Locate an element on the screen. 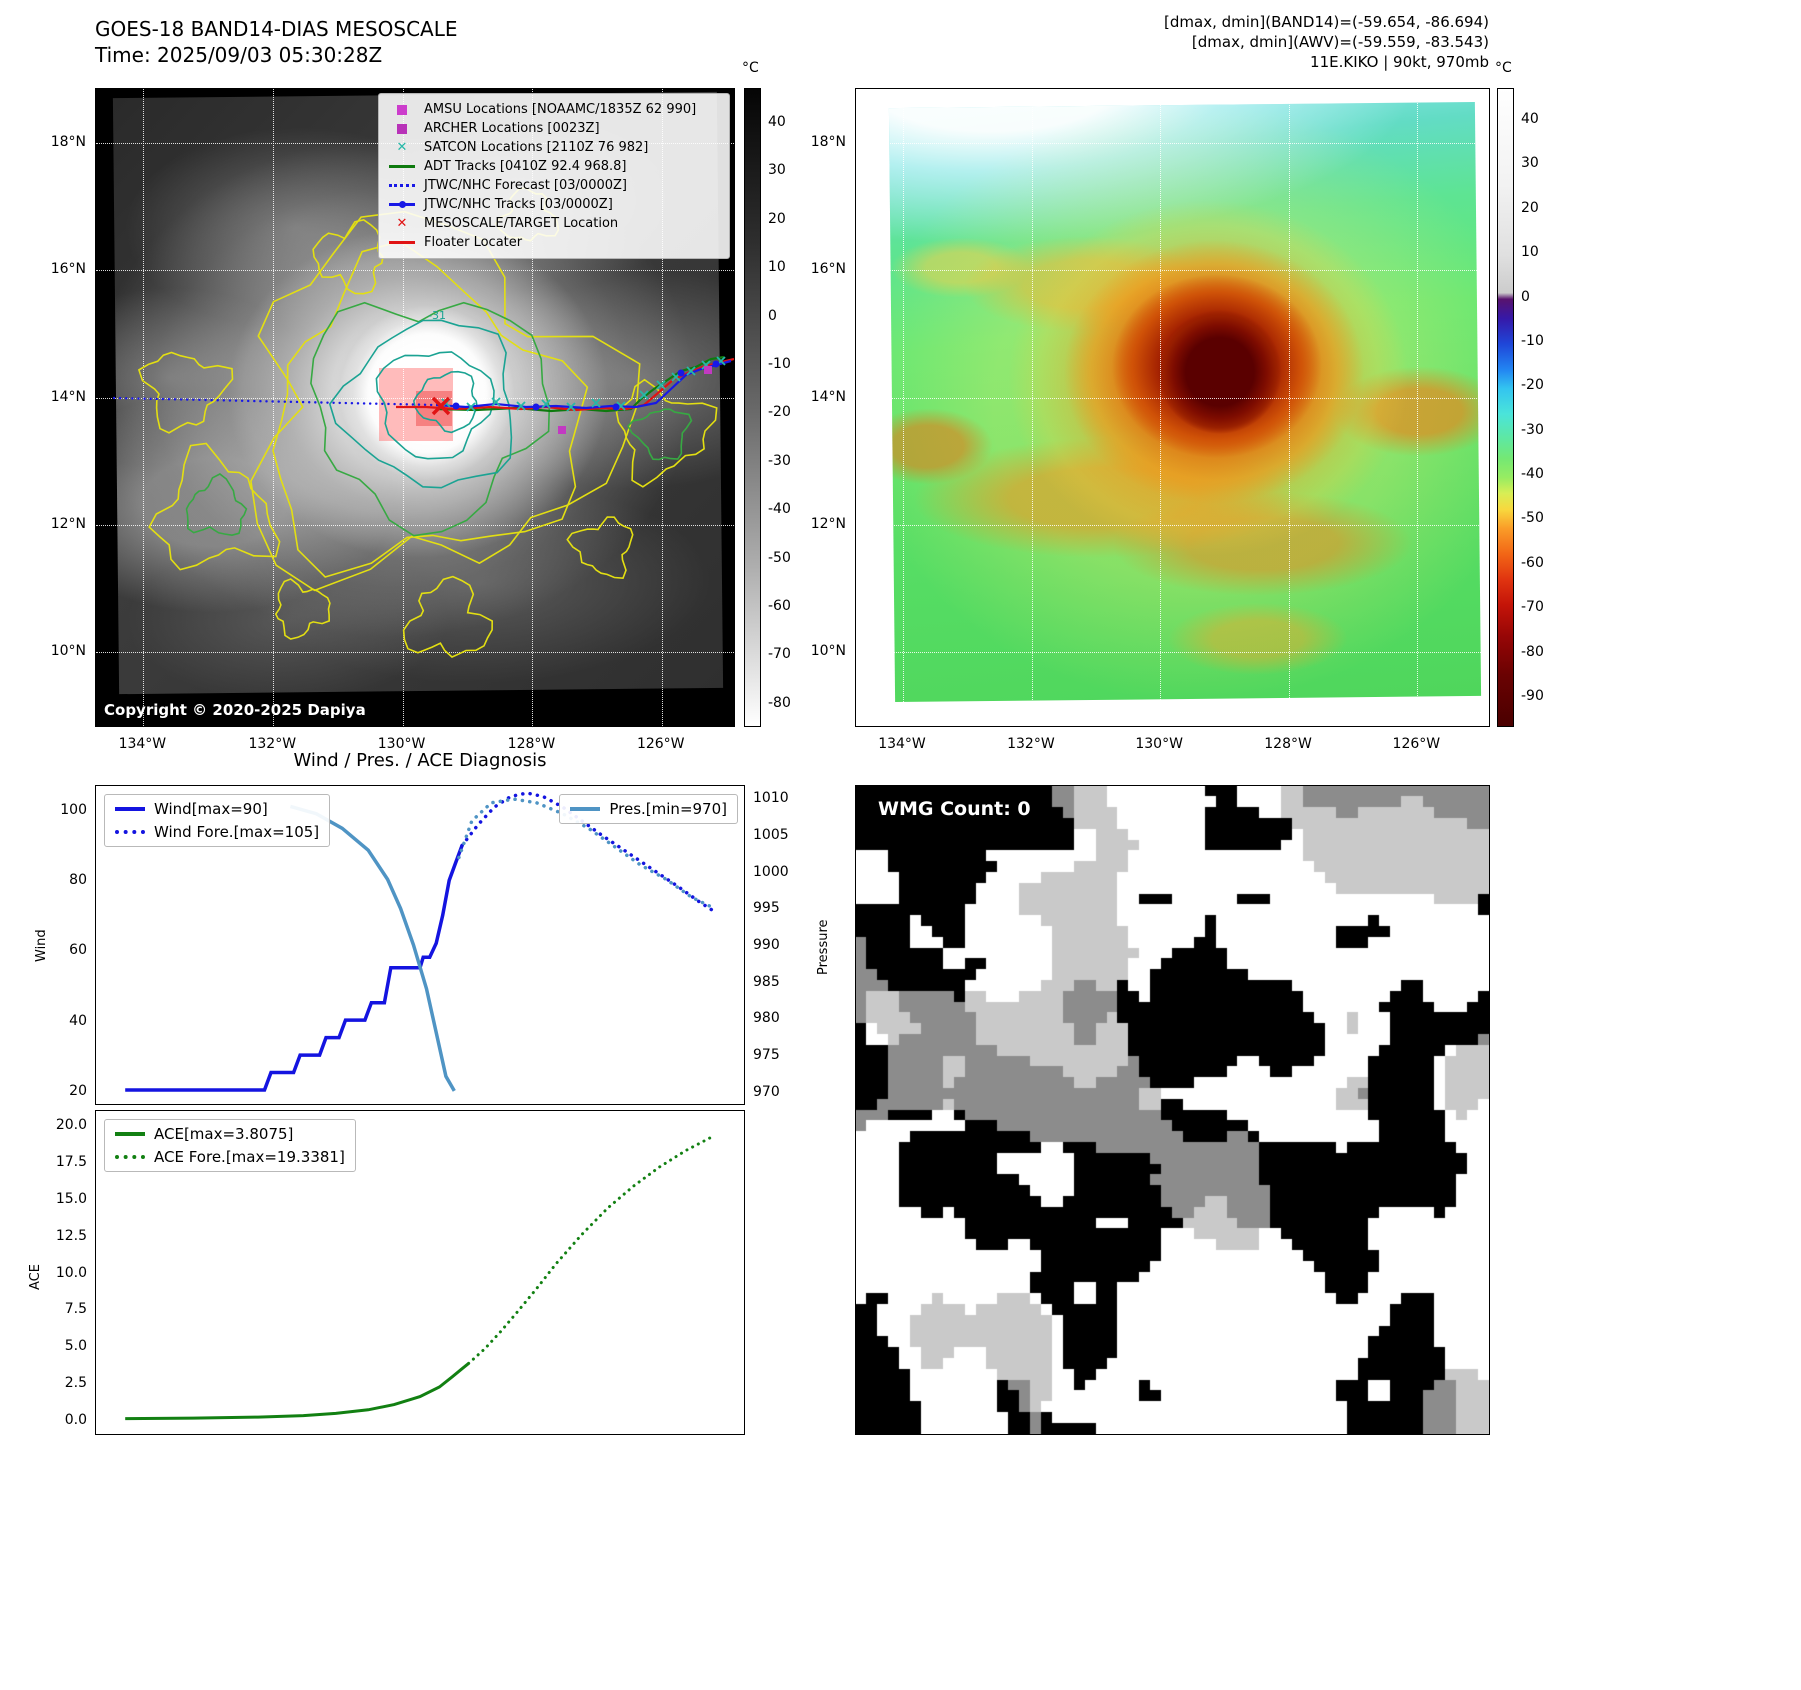  awv-colorbar-tick: -60 is located at coordinates (1532, 562).